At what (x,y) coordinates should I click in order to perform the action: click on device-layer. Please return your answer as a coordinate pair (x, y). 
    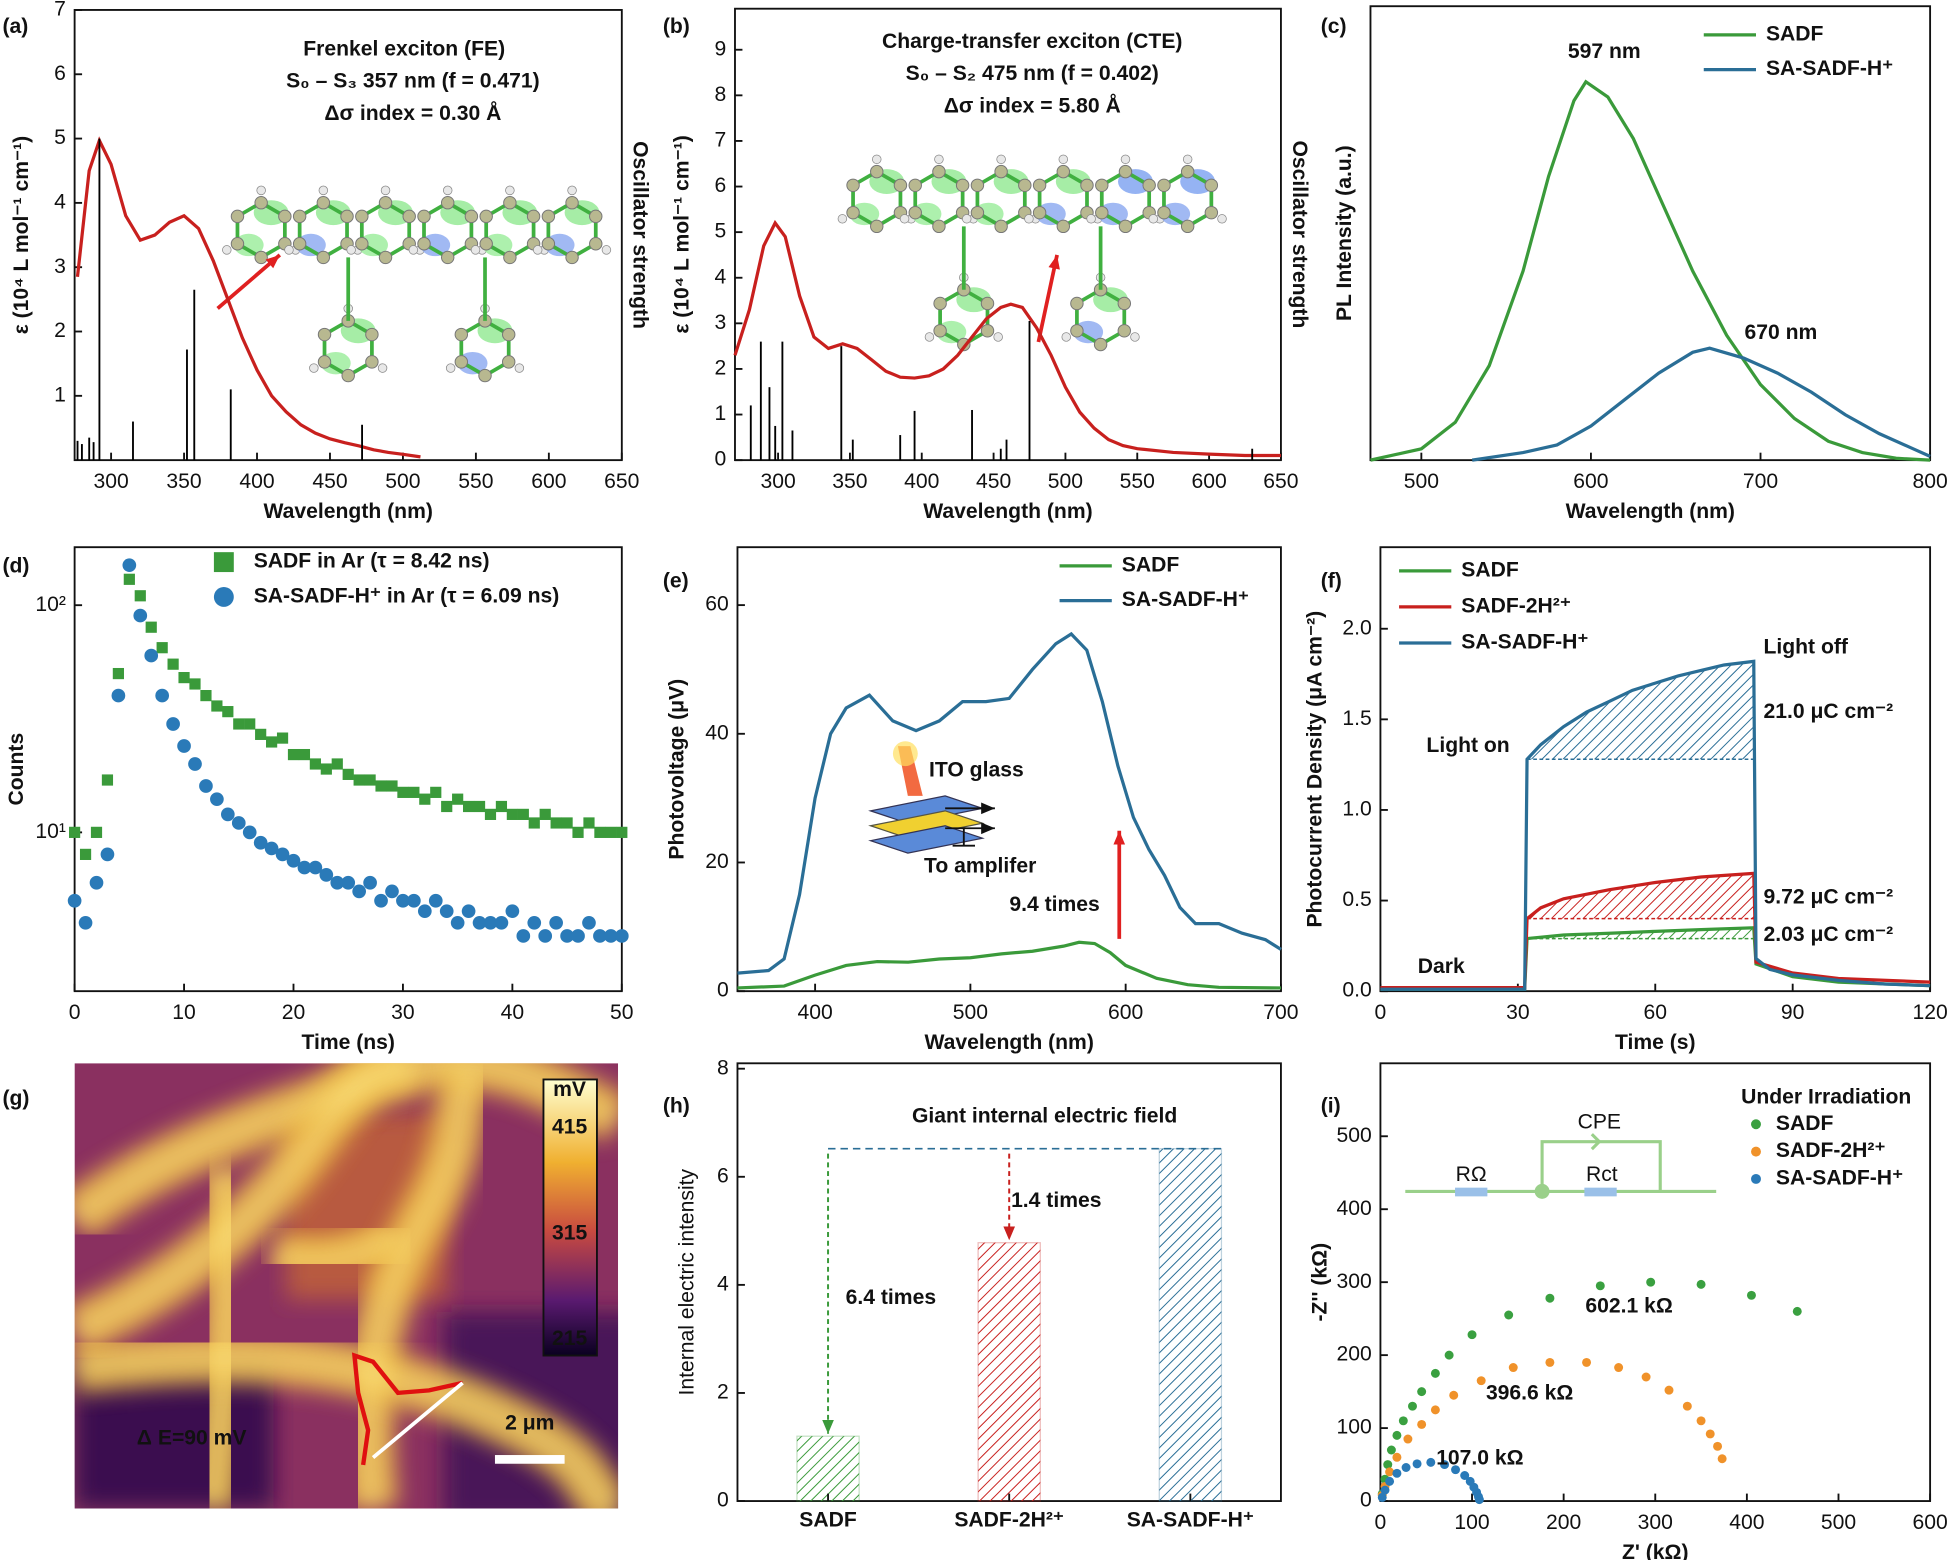
    Looking at the image, I should click on (926, 839).